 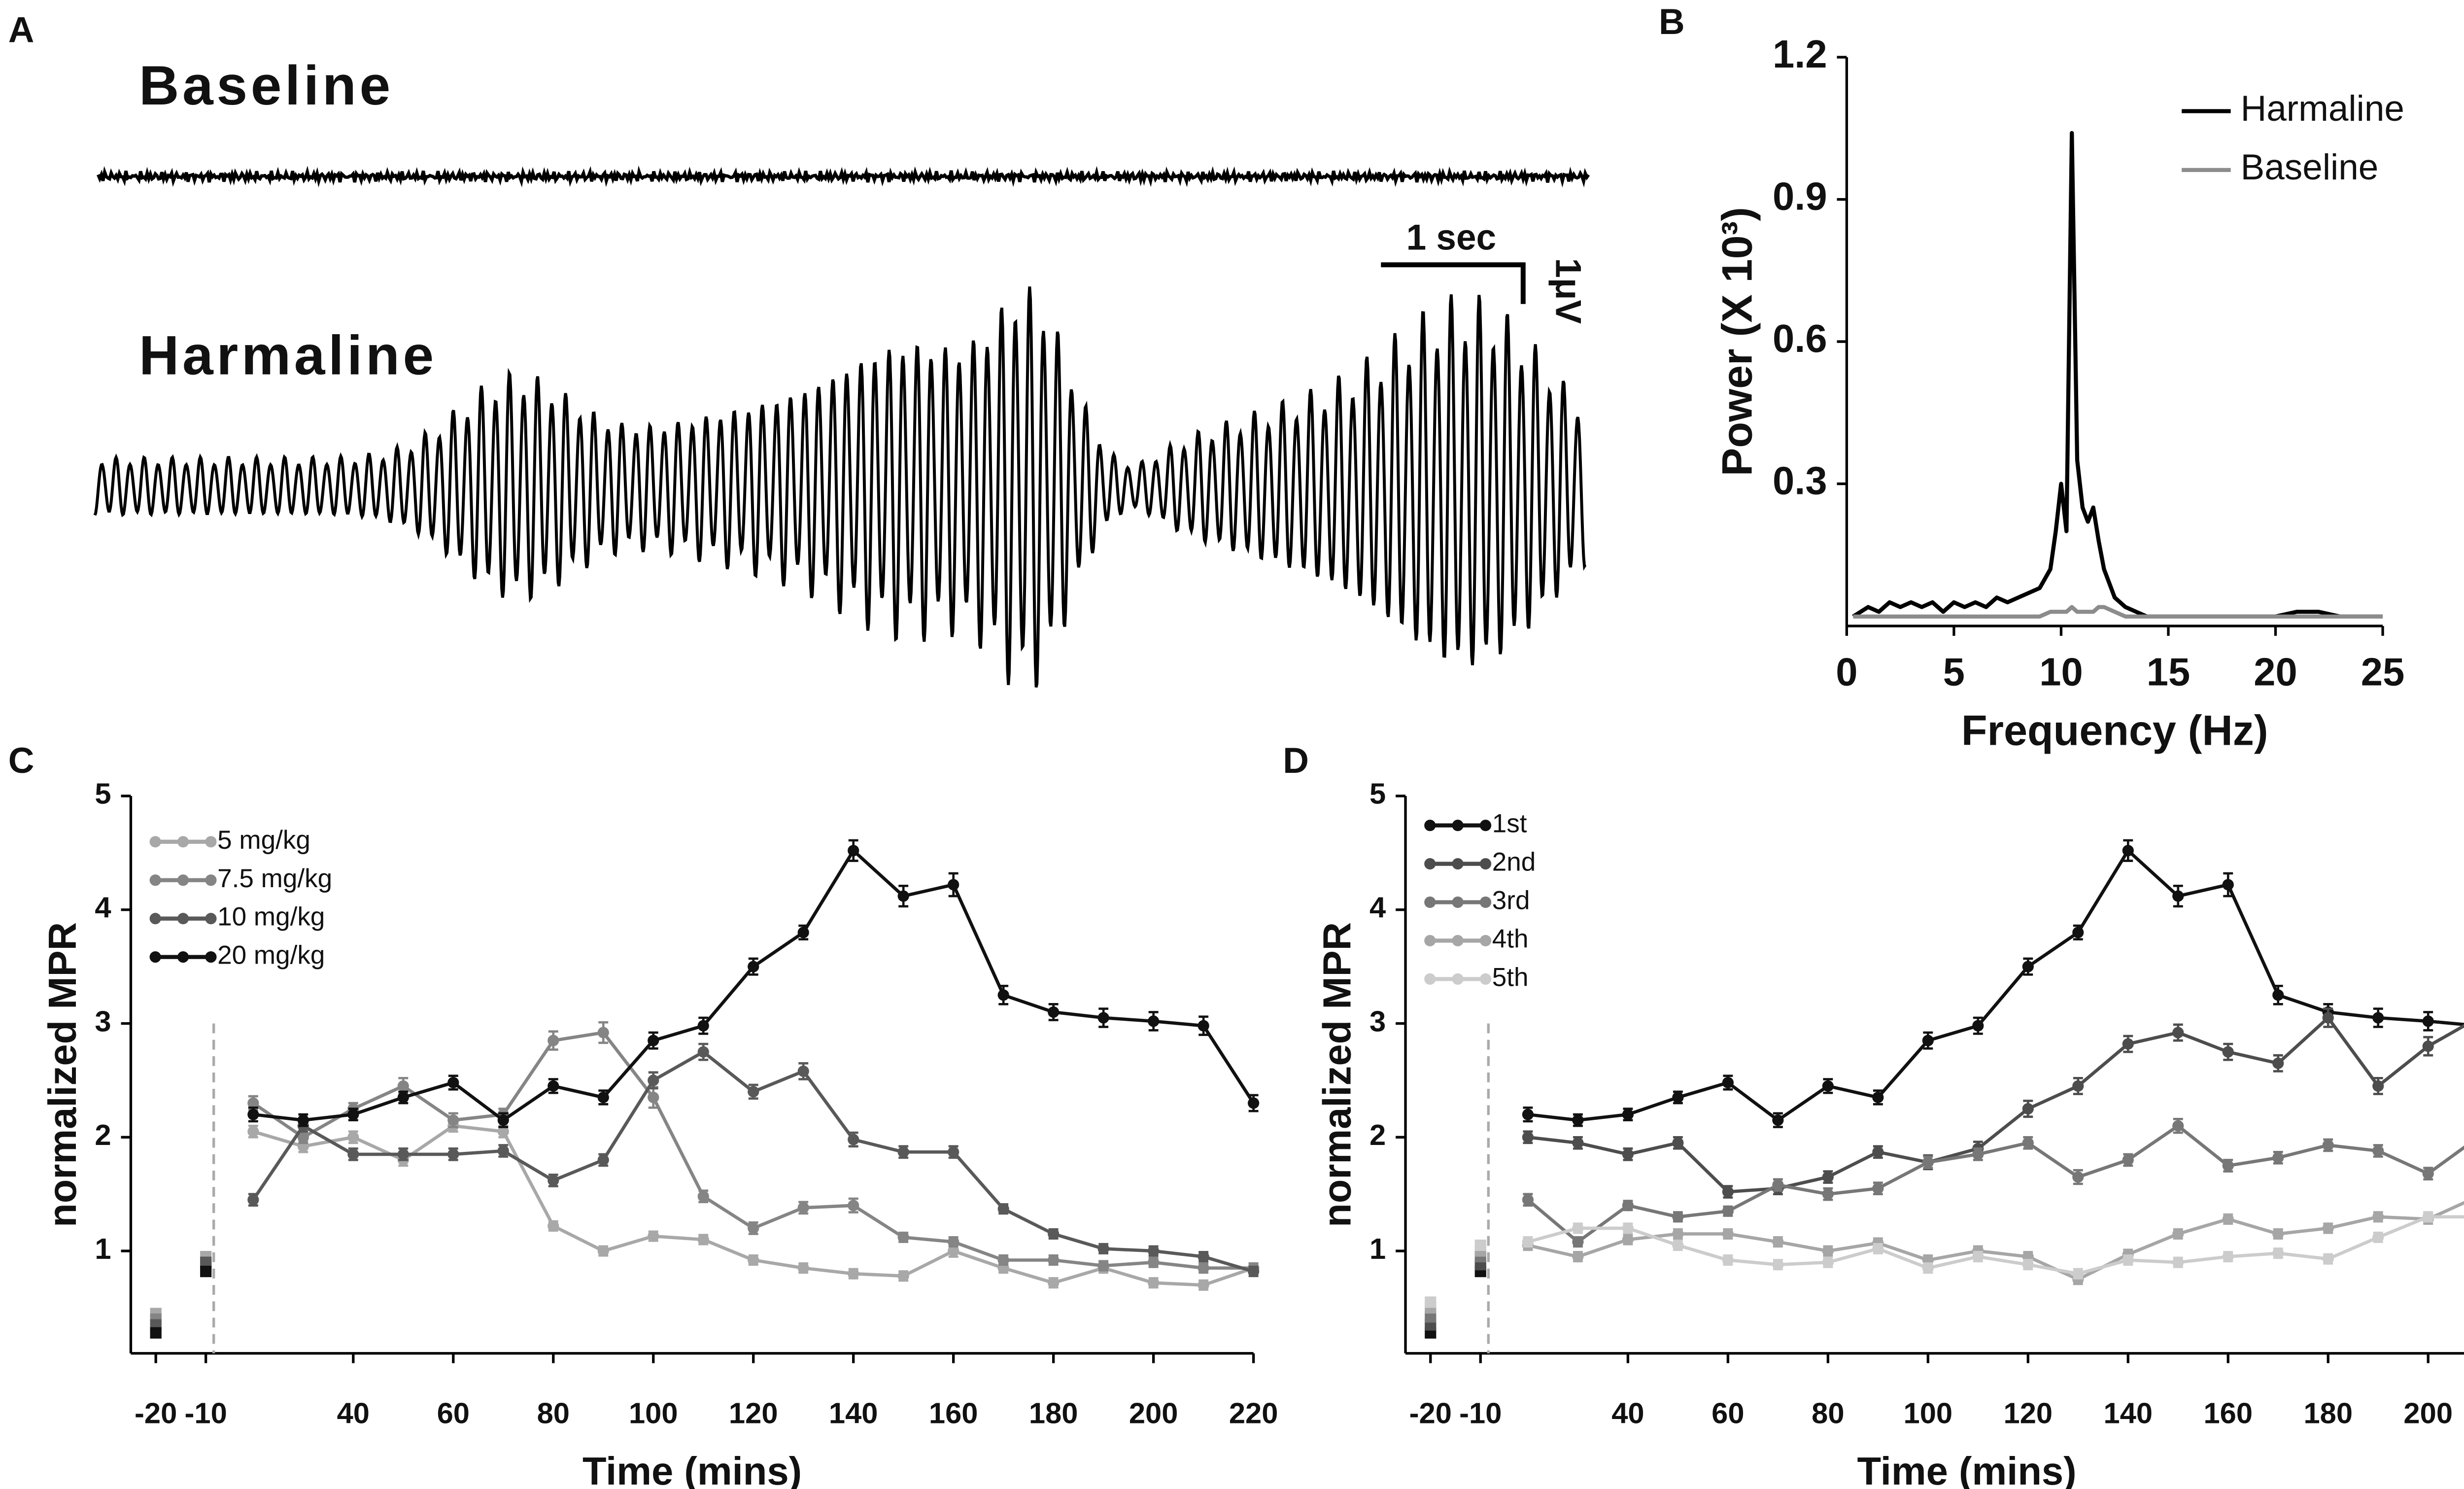 I want to click on x-tick-label: 5, so click(x=1954, y=672).